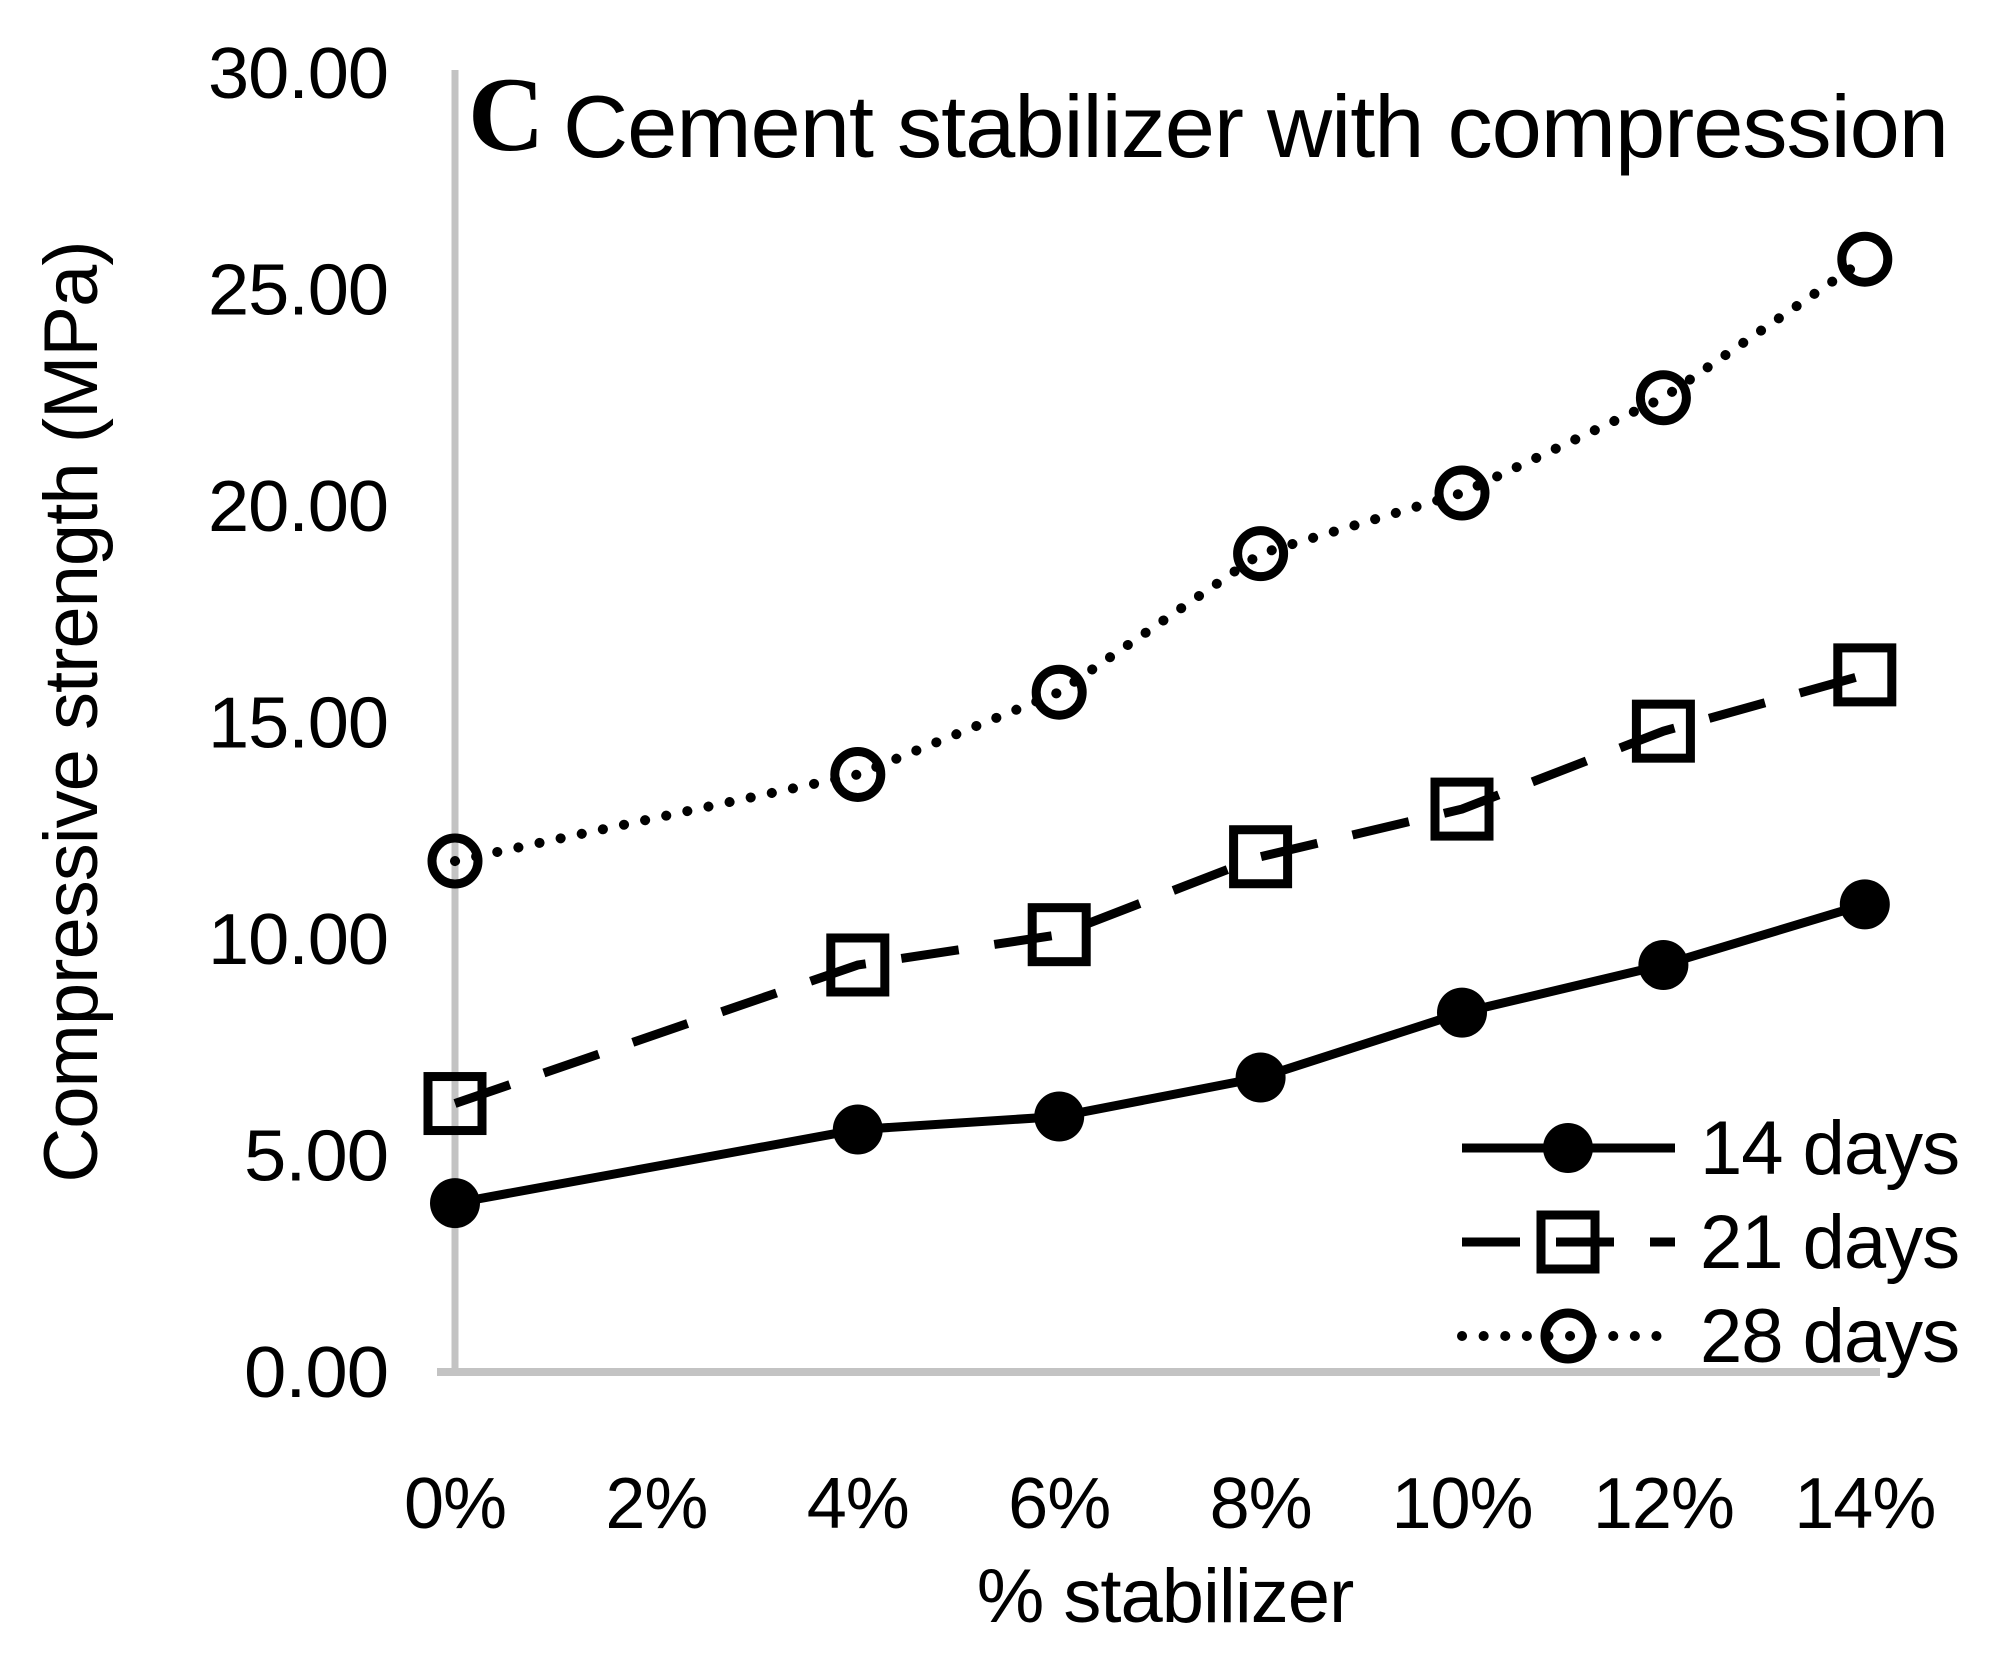 The height and width of the screenshot is (1656, 2000). I want to click on legend: 14 days 21 days 28 days, so click(1708, 1242).